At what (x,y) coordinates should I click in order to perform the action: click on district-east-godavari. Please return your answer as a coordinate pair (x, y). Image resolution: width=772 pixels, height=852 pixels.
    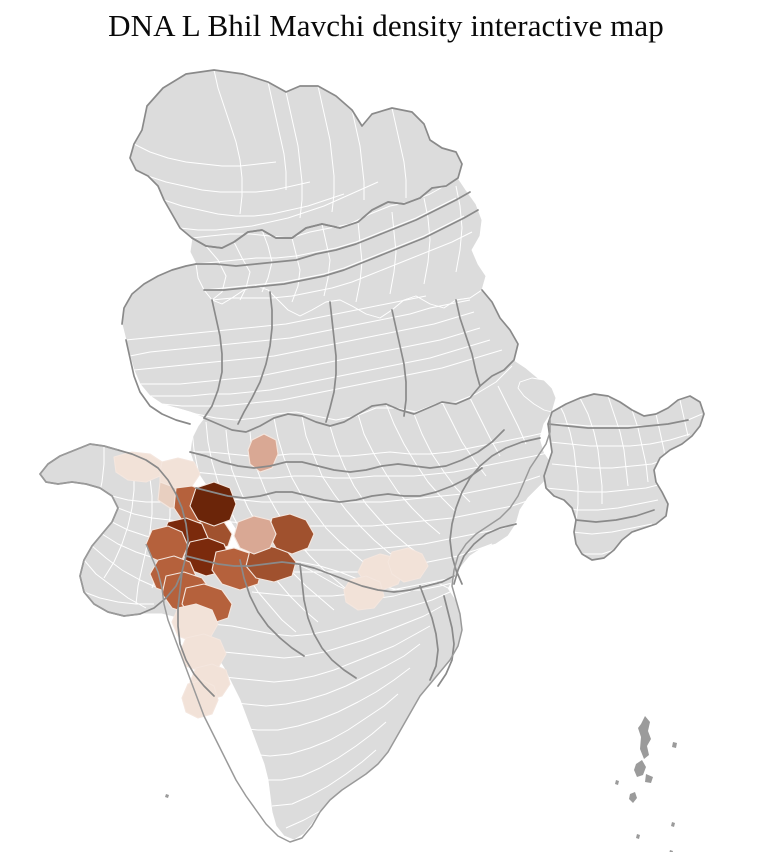
    Looking at the image, I should click on (364, 593).